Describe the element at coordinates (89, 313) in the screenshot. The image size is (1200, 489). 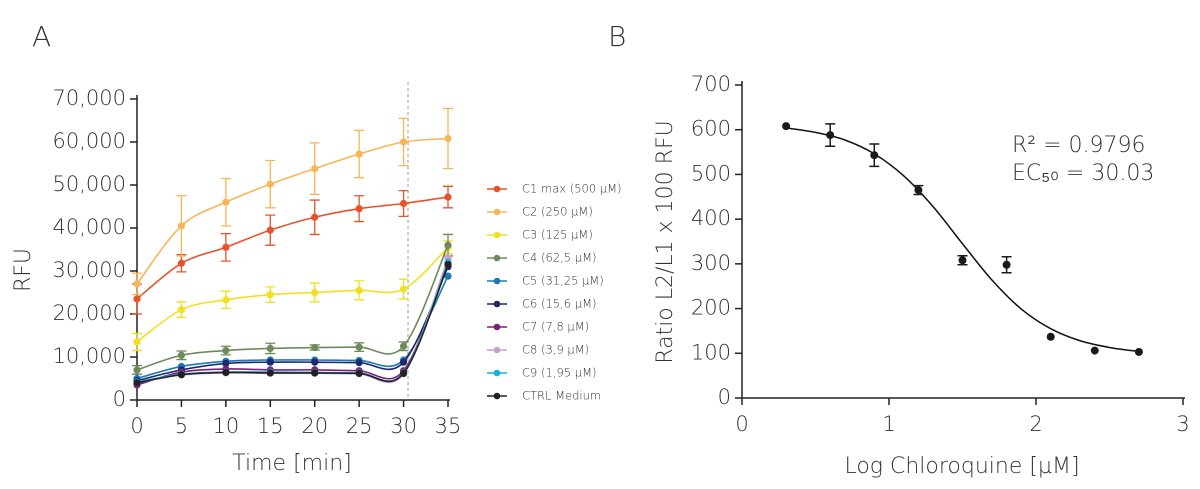
I see `y-tick-label: 20,000` at that location.